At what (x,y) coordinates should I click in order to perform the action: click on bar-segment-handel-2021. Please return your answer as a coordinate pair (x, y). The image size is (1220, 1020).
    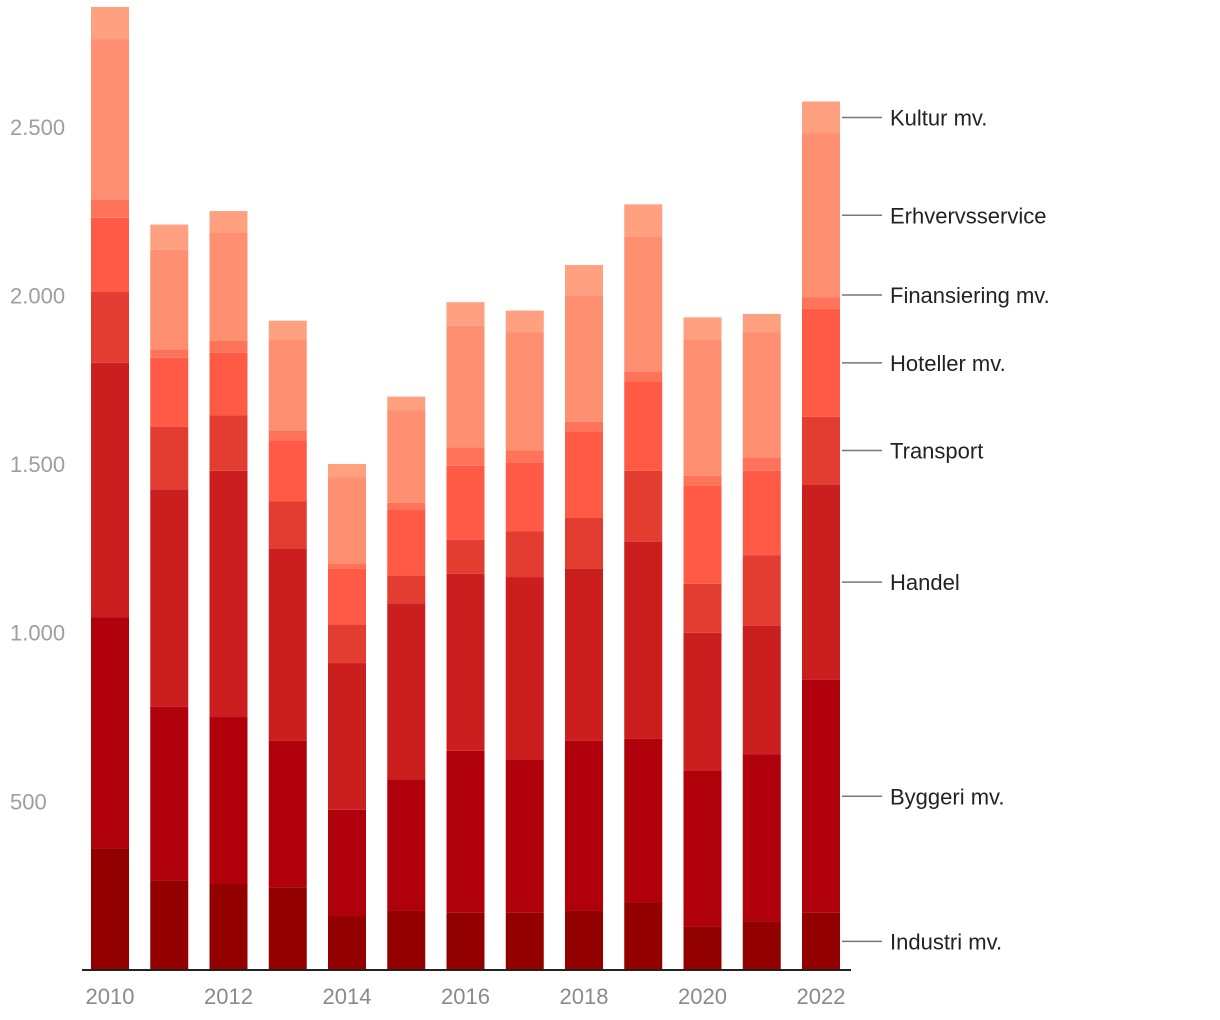
    Looking at the image, I should click on (761, 690).